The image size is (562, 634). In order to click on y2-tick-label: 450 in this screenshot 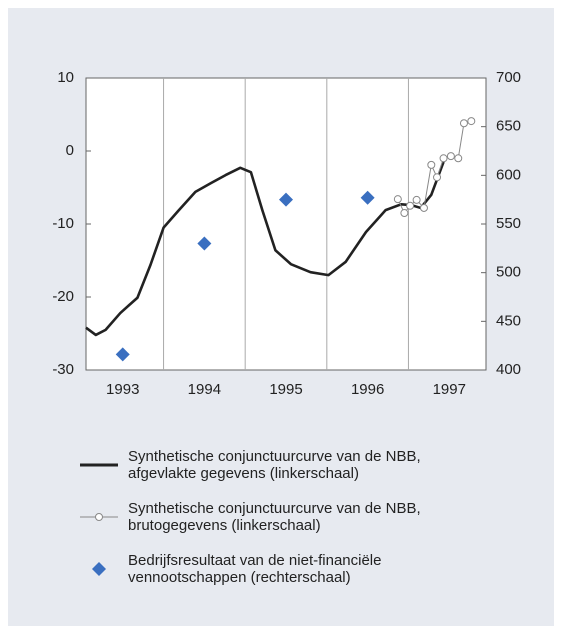, I will do `click(508, 320)`.